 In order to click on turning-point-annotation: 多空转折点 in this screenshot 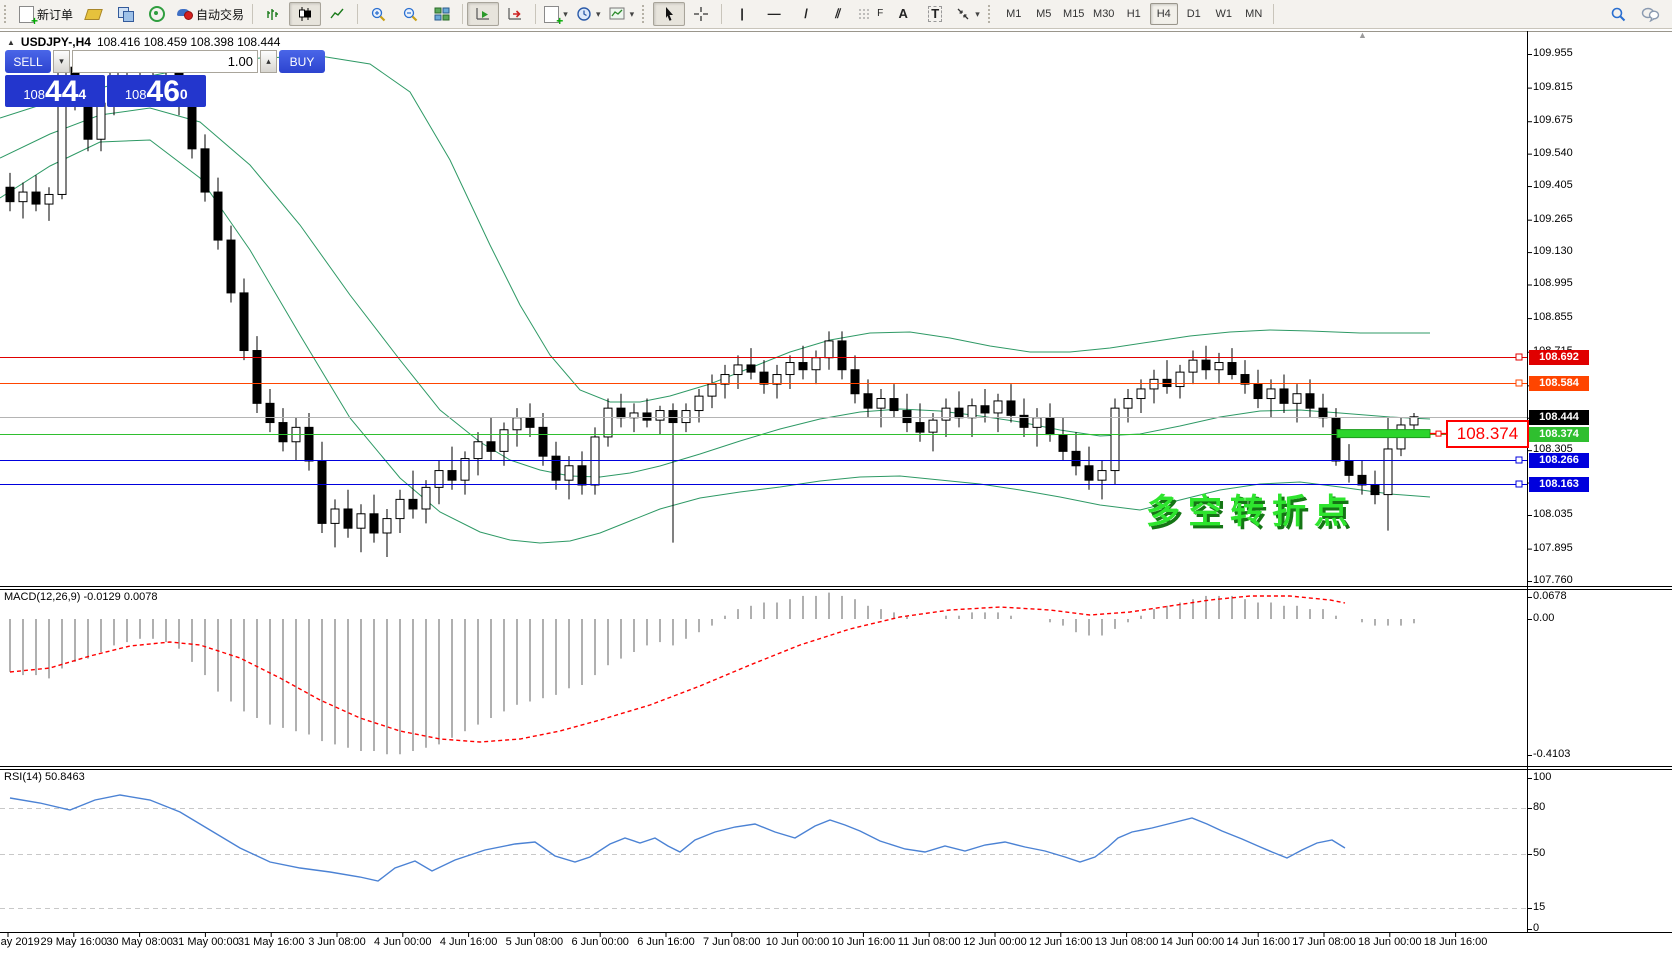, I will do `click(1251, 512)`.